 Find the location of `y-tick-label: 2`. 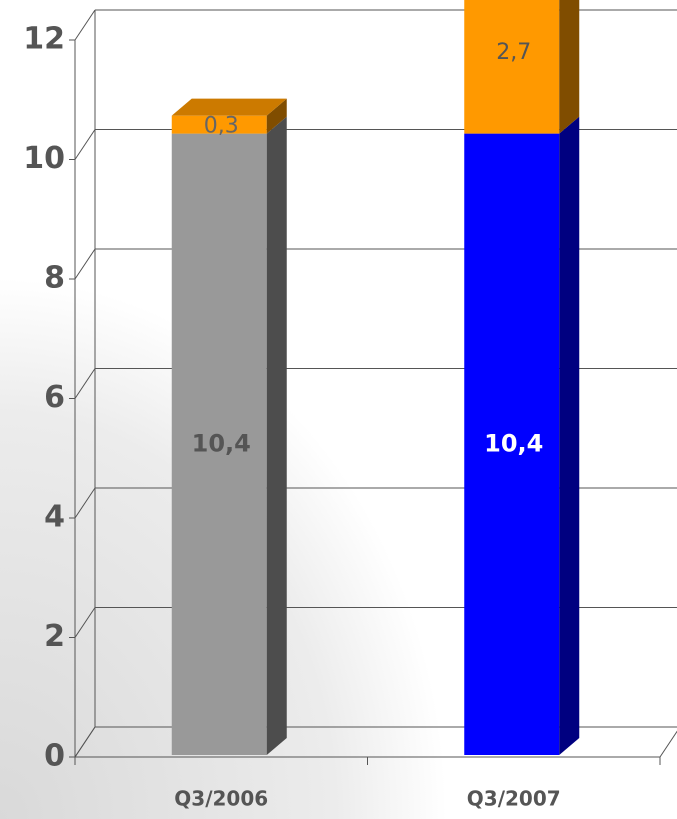

y-tick-label: 2 is located at coordinates (54, 636).